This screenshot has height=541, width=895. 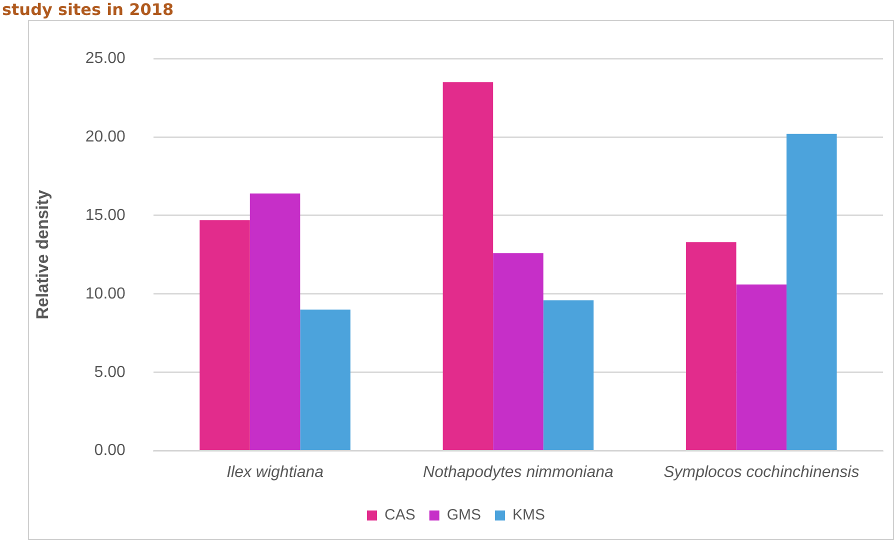 What do you see at coordinates (105, 59) in the screenshot?
I see `y-tick-label: 25.00` at bounding box center [105, 59].